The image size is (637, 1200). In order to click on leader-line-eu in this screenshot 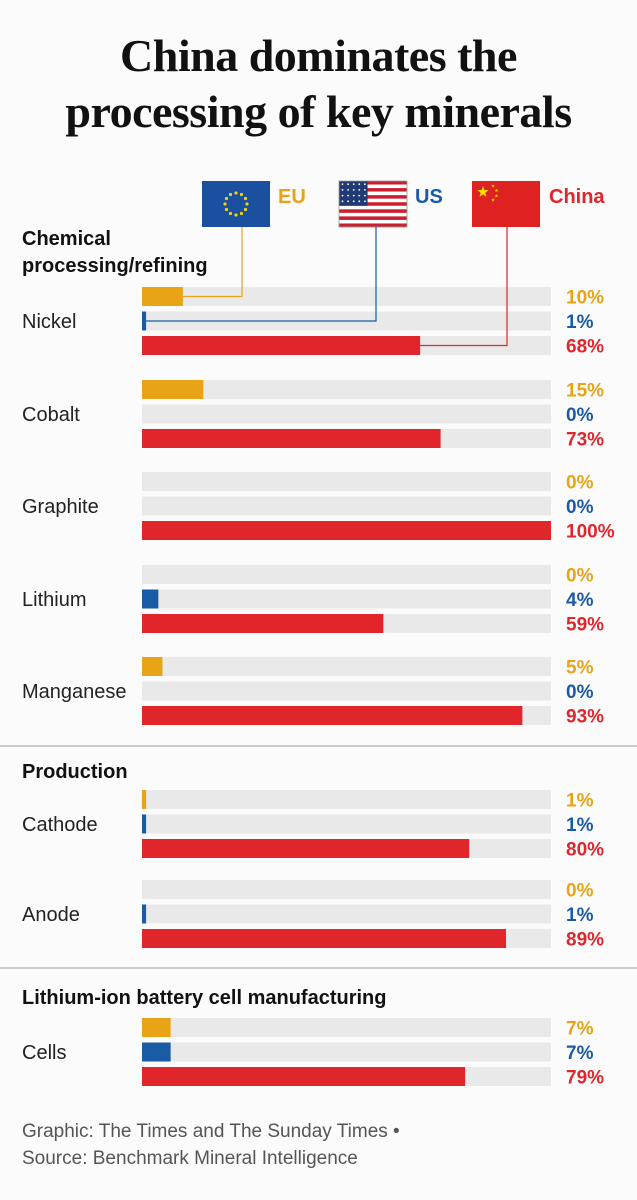, I will do `click(212, 262)`.